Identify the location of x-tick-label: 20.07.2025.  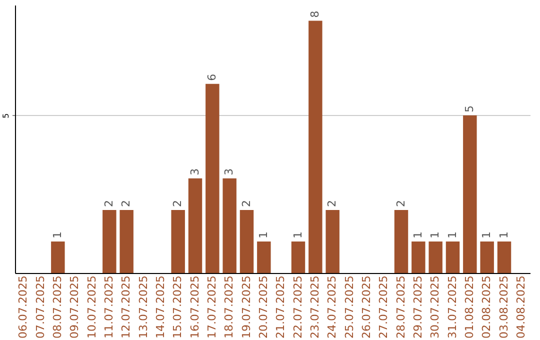
(263, 307).